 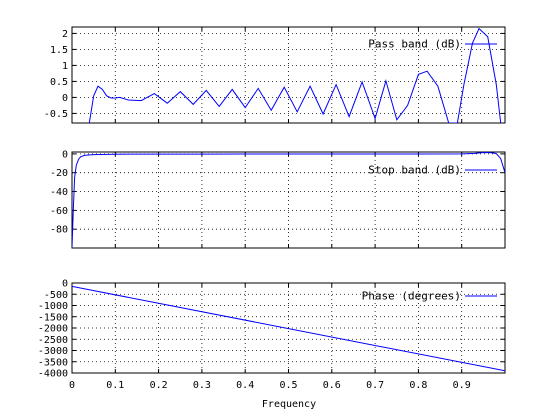 I want to click on x-tick-label: 0.7, so click(x=375, y=385).